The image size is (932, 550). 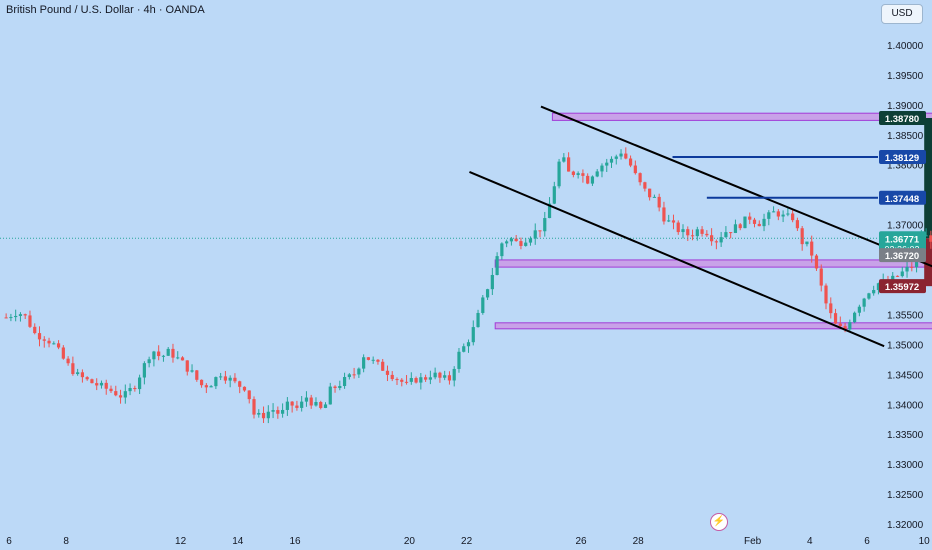 I want to click on y-tick-label: 1.39500, so click(x=905, y=76).